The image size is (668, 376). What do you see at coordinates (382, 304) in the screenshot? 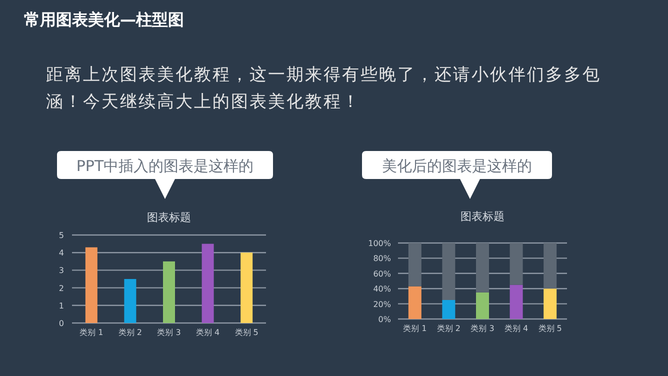
I see `y-tick-label: 20%` at bounding box center [382, 304].